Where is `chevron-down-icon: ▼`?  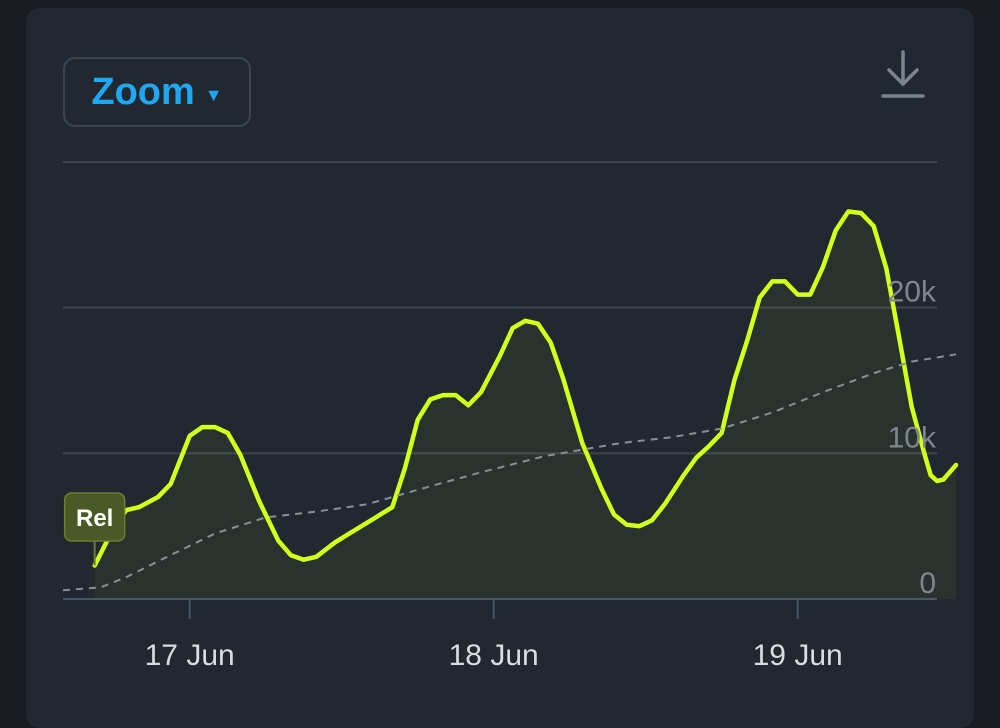
chevron-down-icon: ▼ is located at coordinates (213, 94).